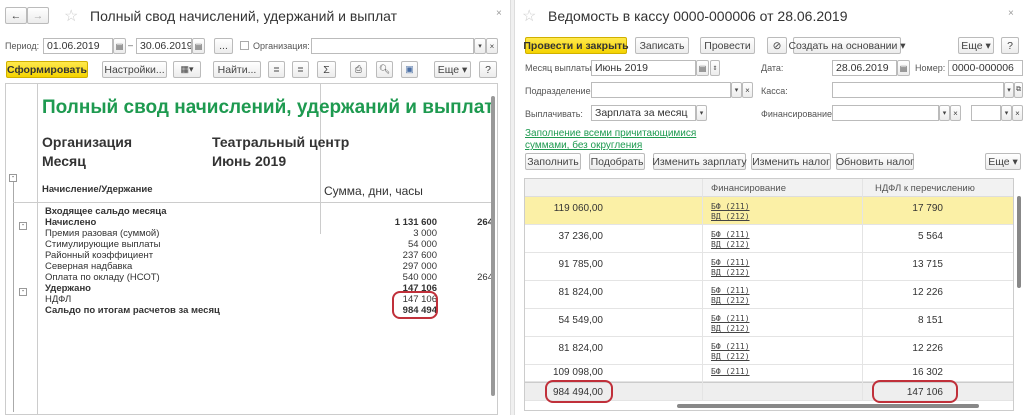 The image size is (1023, 415). I want to click on column-header-ndfl: НДФЛ к перечислению, so click(925, 188).